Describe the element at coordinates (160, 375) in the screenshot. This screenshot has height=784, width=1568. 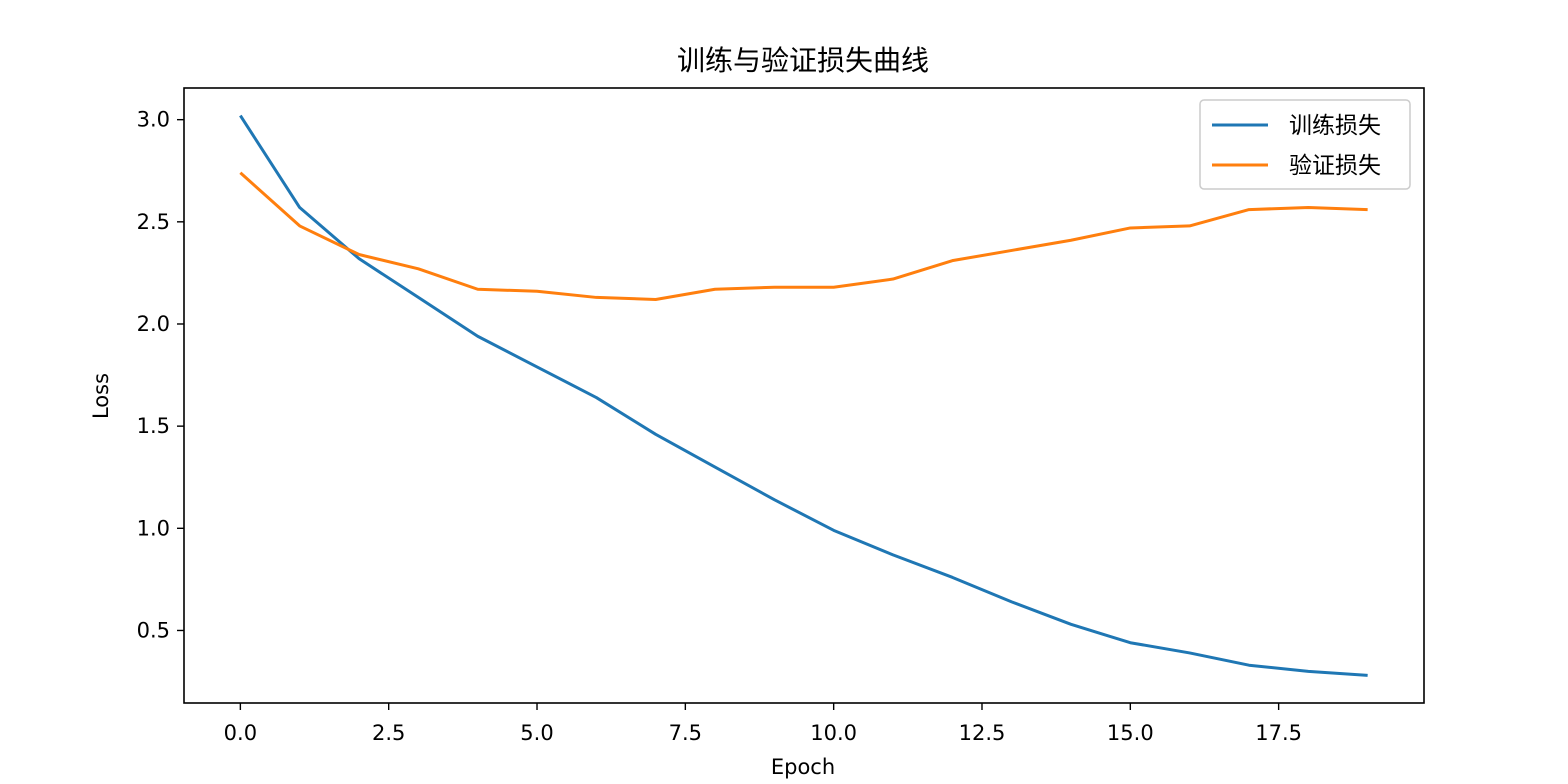
I see `y-axis-ticks: 0.5 1.0 1.5 2.0 2.5 3.0` at that location.